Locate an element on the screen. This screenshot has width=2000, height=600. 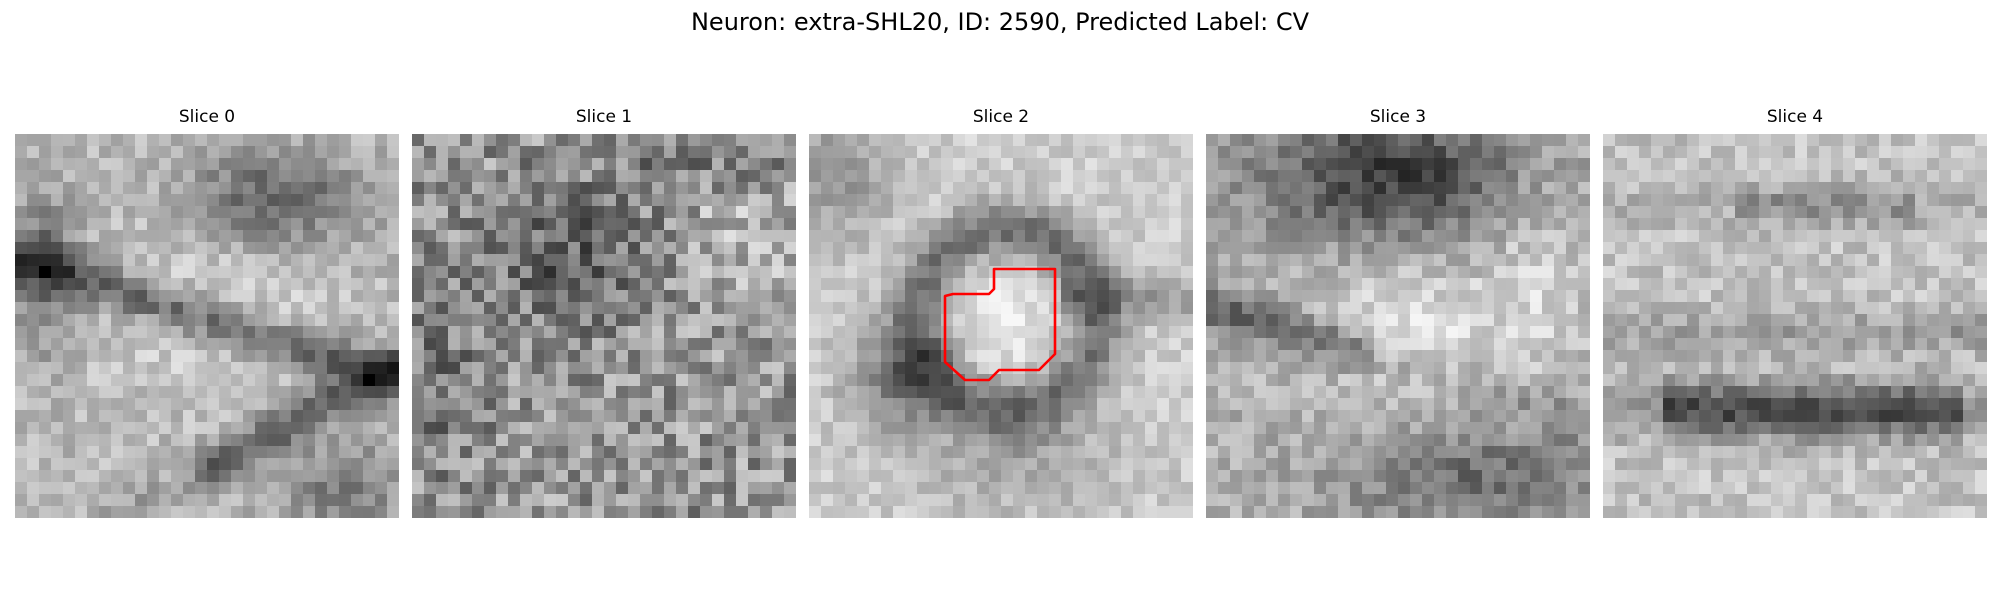
slice-title-4: Slice 4 is located at coordinates (1795, 117).